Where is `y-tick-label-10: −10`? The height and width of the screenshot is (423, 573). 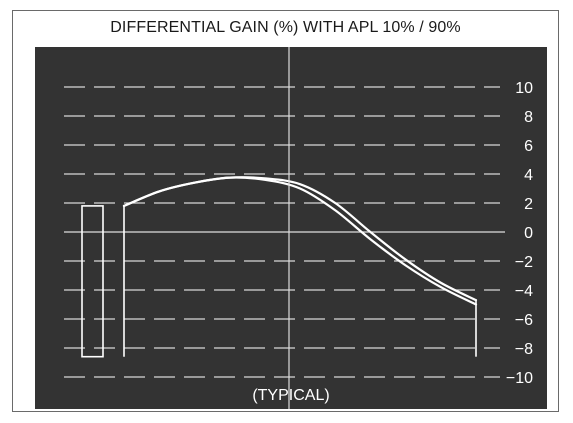
y-tick-label-10: −10 is located at coordinates (519, 378).